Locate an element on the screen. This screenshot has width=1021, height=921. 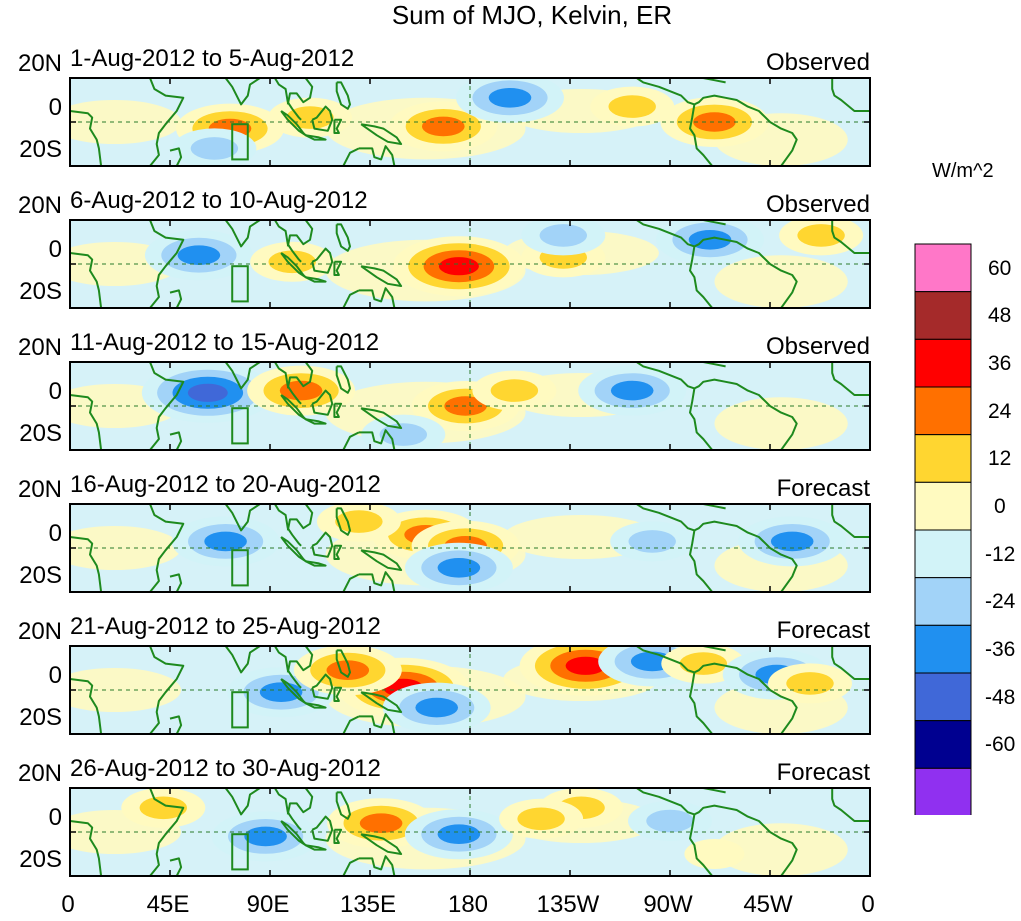
x-tick-label: 135W is located at coordinates (568, 904).